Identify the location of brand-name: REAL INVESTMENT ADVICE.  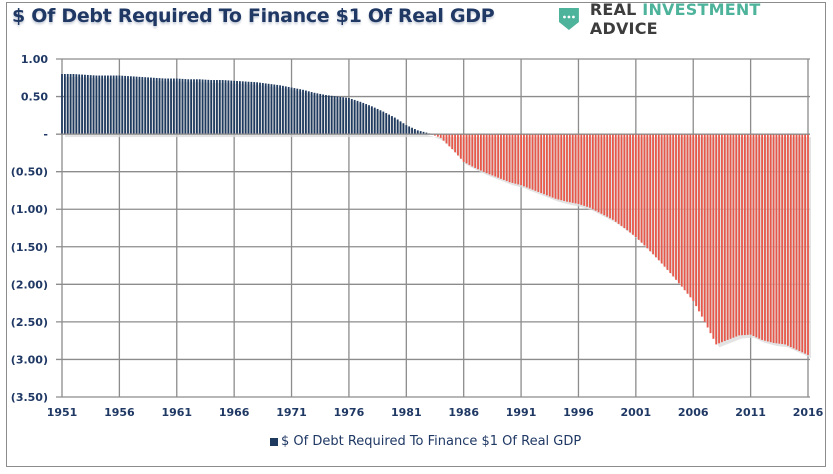
(711, 19).